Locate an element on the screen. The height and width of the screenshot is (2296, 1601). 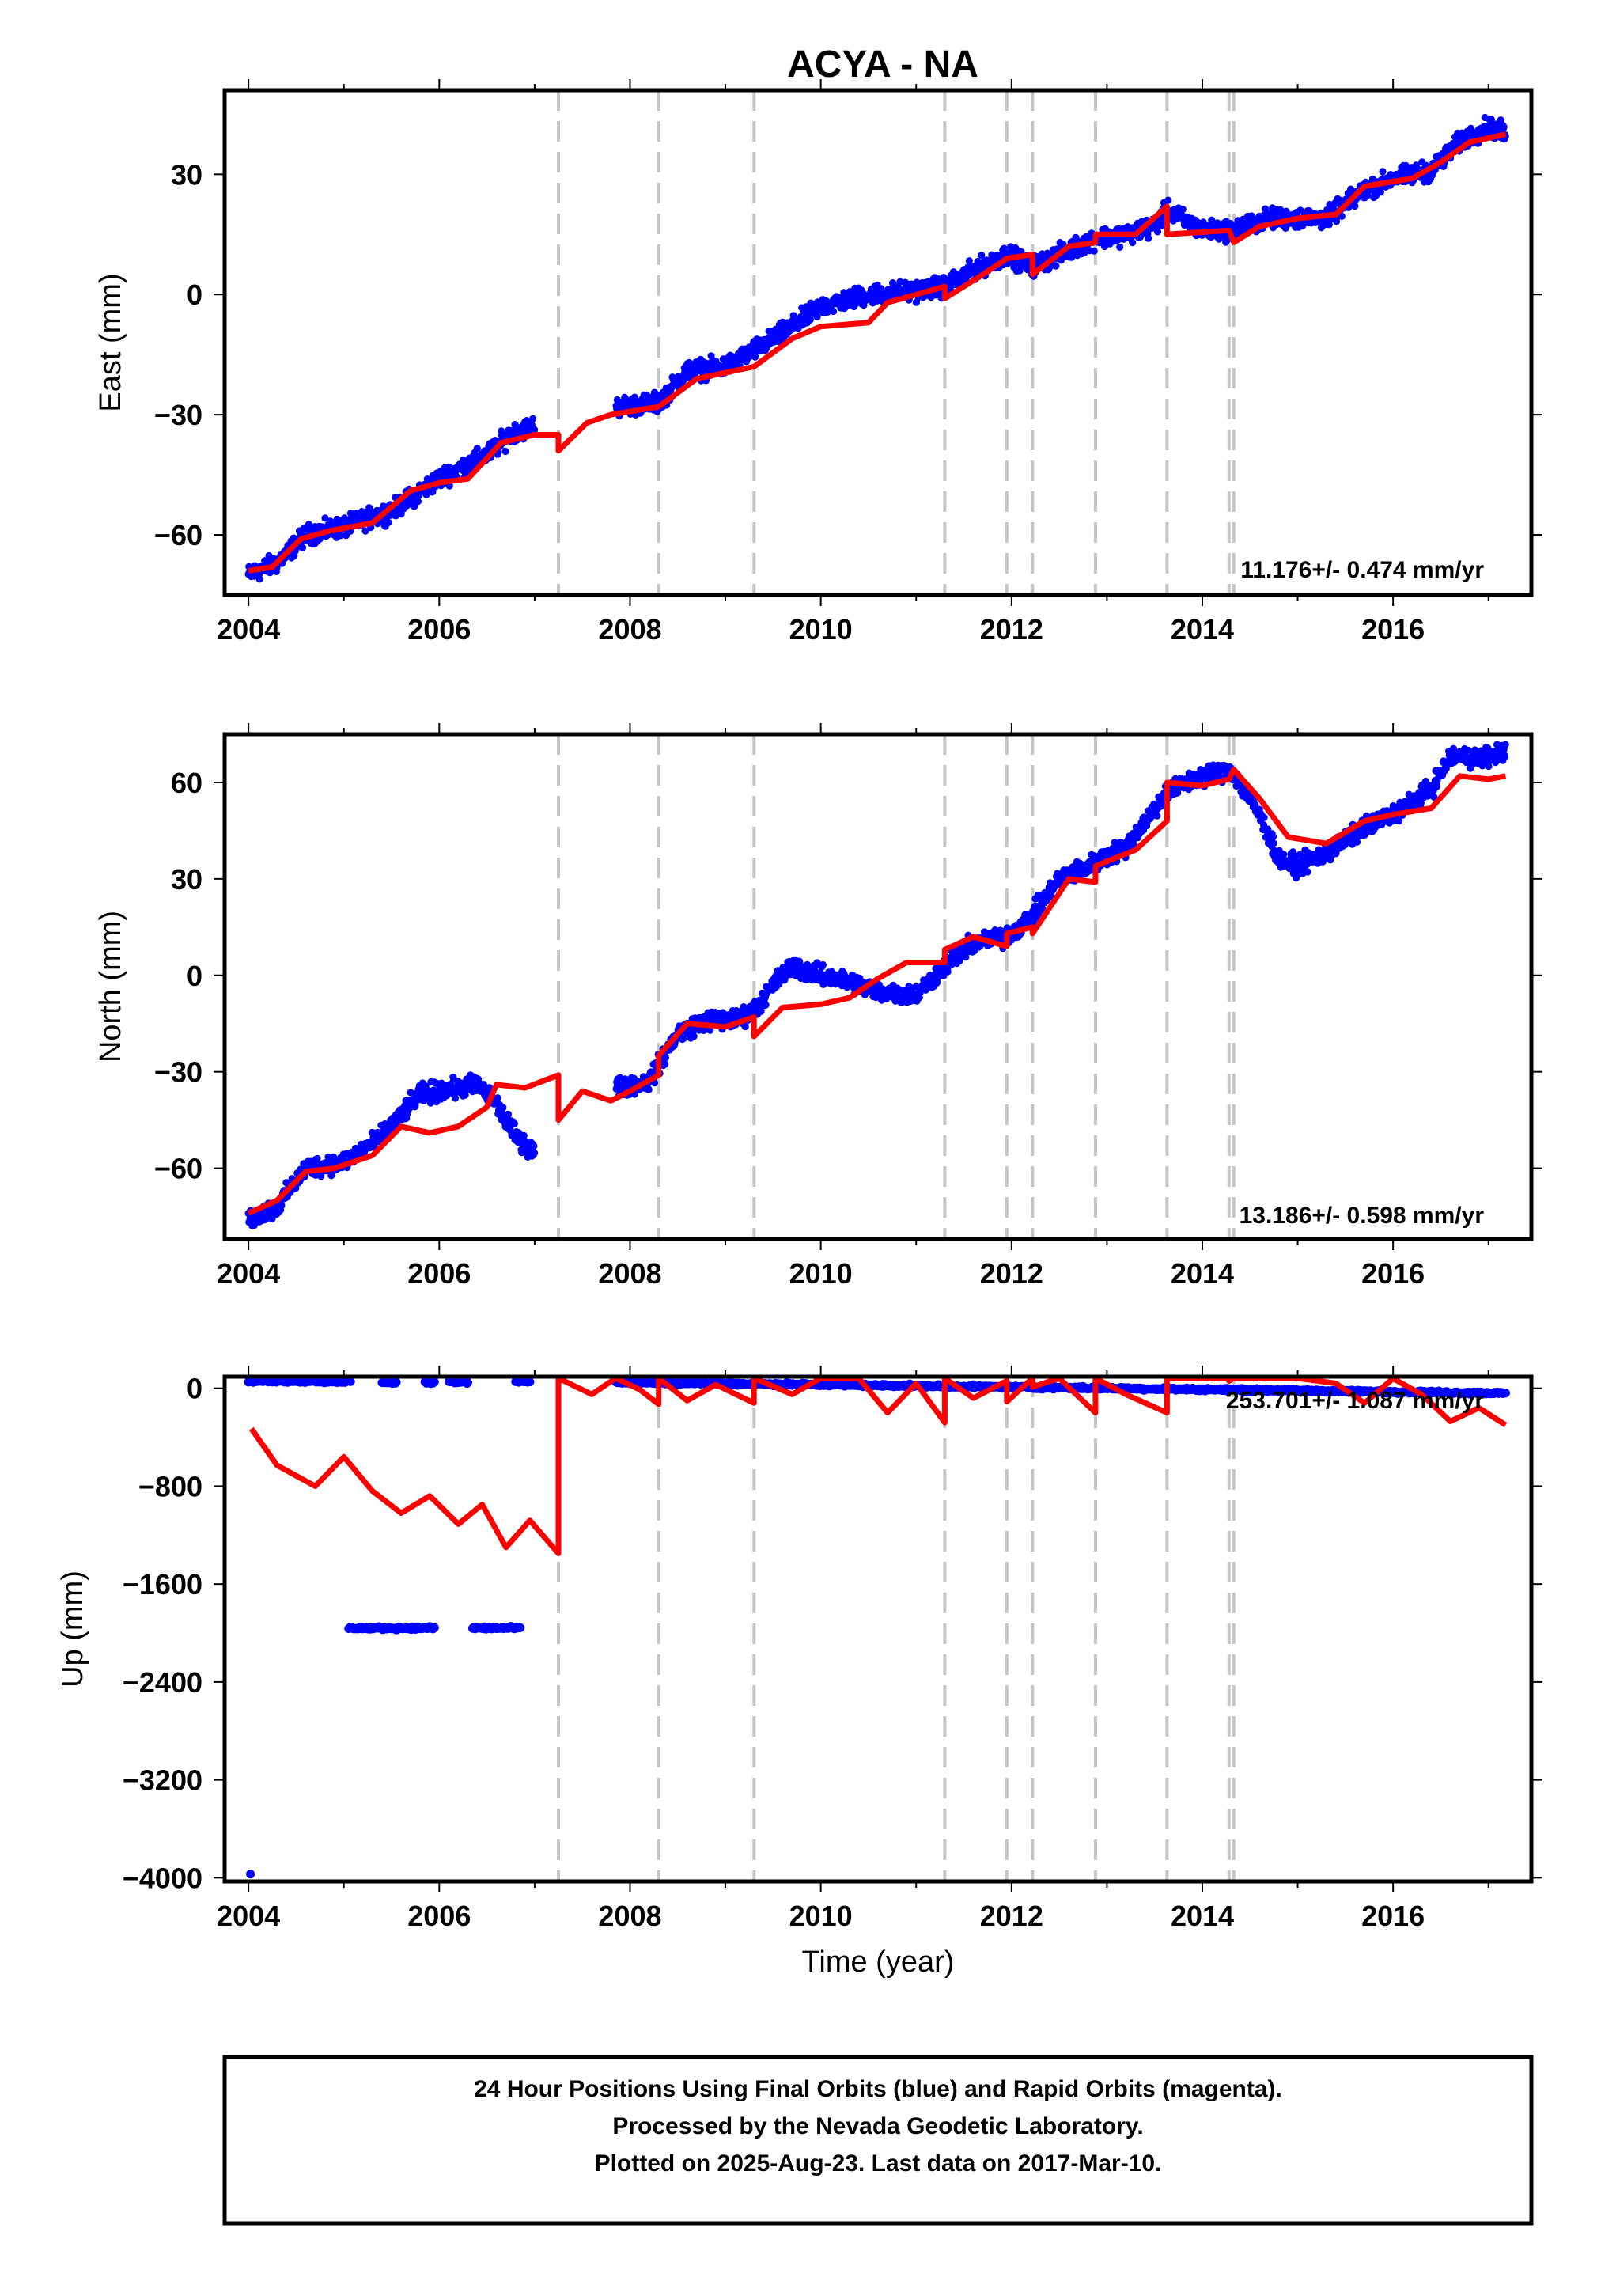
north-rate-label: 13.186+/- 0.598 mm/yr is located at coordinates (1362, 1216).